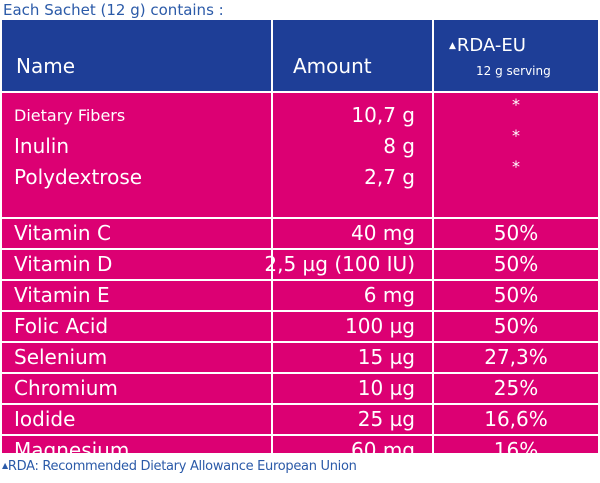 The height and width of the screenshot is (483, 600). I want to click on header-rda-label: RDA-EU, so click(491, 45).